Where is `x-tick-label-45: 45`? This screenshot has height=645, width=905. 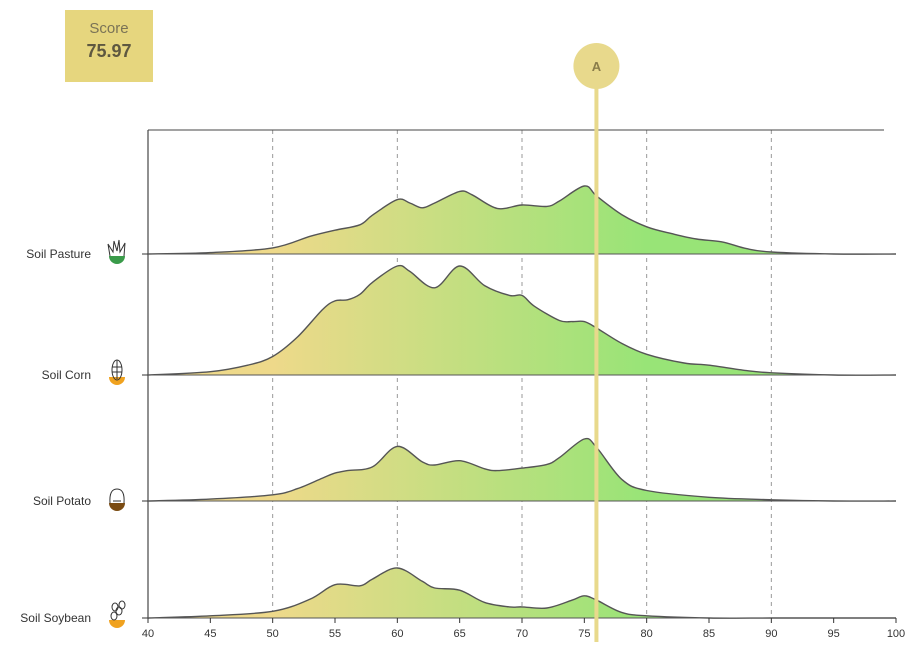
x-tick-label-45: 45 is located at coordinates (210, 634).